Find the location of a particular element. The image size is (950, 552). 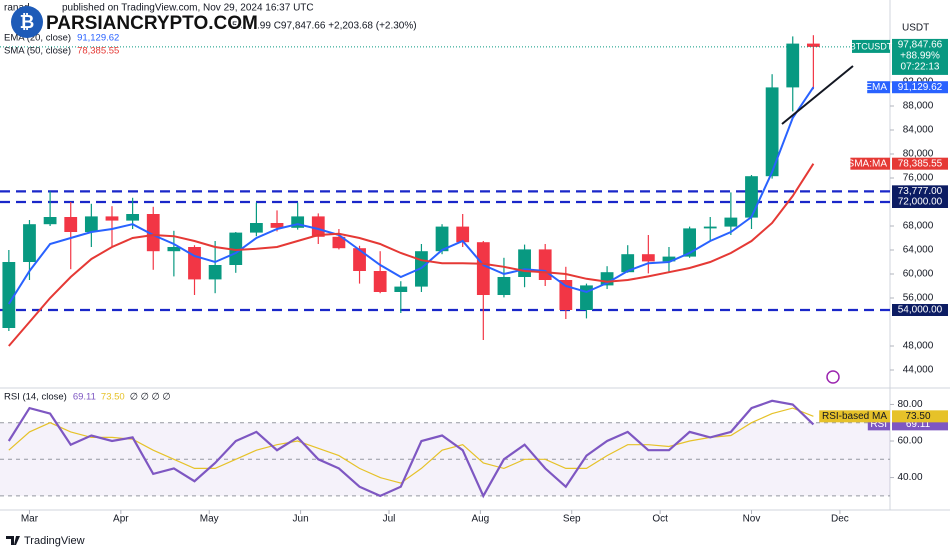

x-tick-label: May is located at coordinates (209, 519).